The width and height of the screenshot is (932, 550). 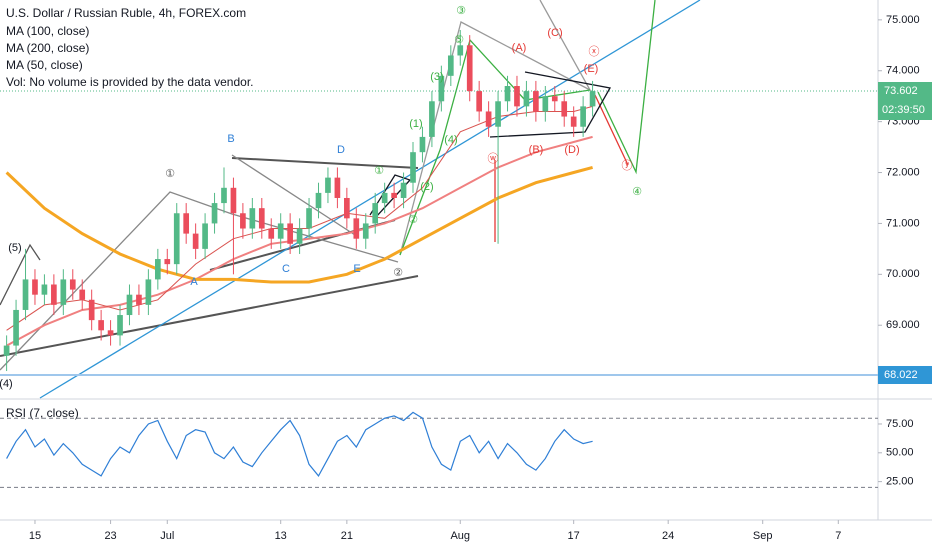 I want to click on y-tick-label: 75.000, so click(x=903, y=20).